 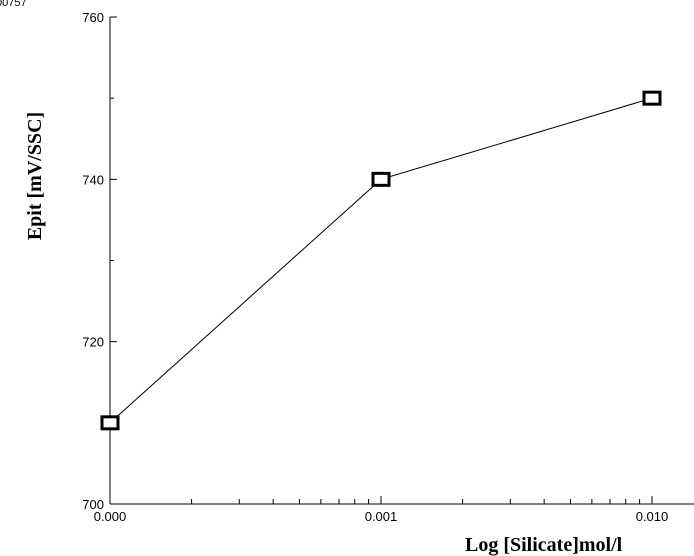 I want to click on x-tick-label: 0.001, so click(x=381, y=516).